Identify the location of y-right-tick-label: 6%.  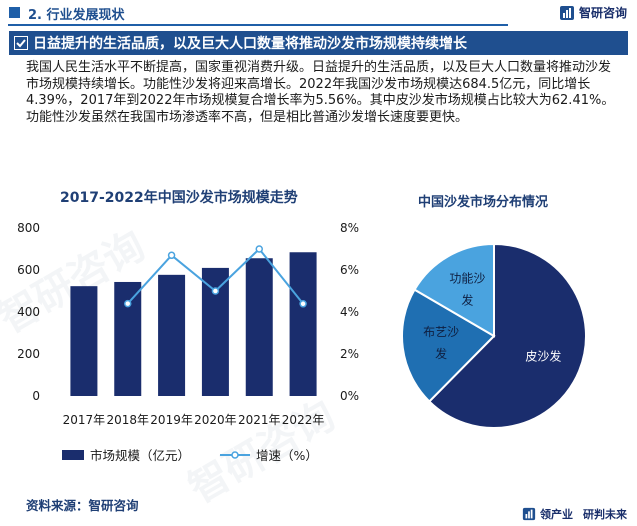
(349, 270).